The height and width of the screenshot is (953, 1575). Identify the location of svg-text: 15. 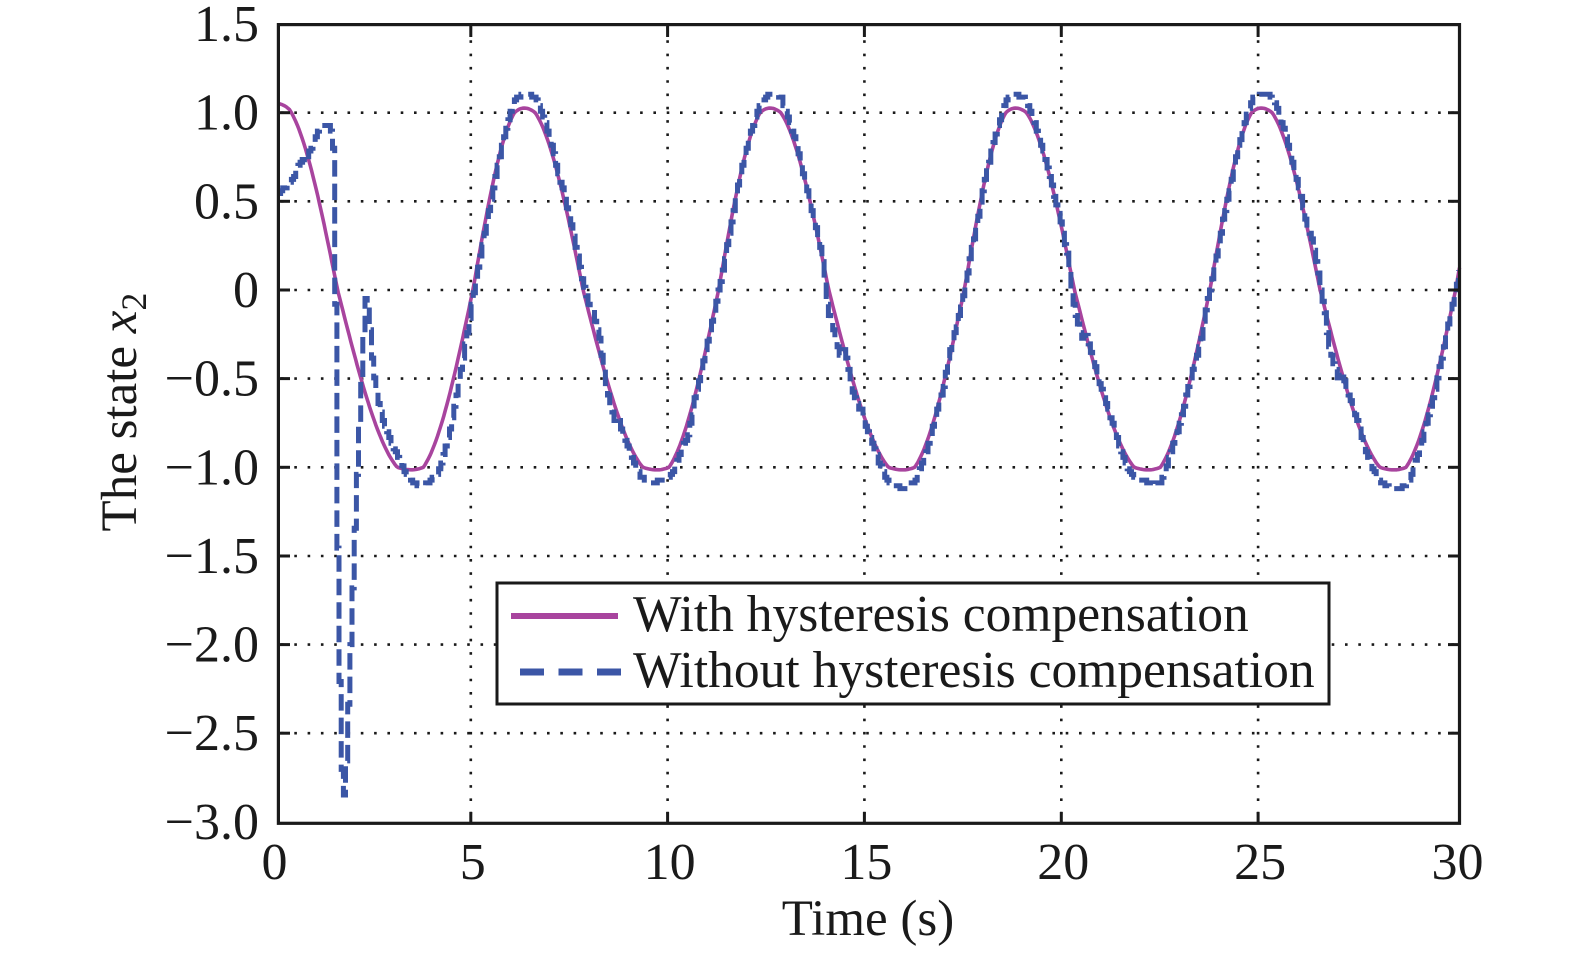
(866, 862).